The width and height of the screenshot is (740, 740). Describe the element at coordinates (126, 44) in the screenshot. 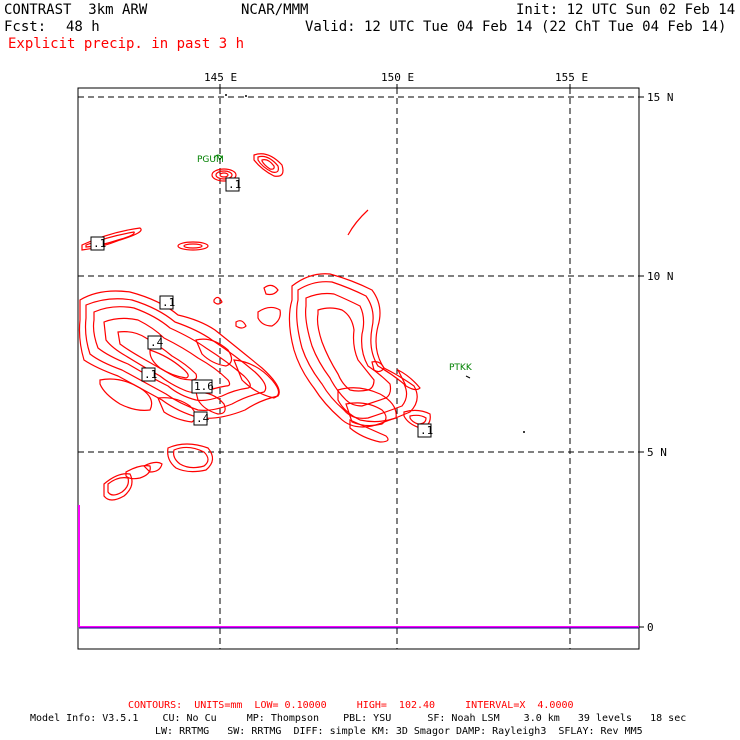

I see `field-title: Explicit precip. in past 3 h` at that location.